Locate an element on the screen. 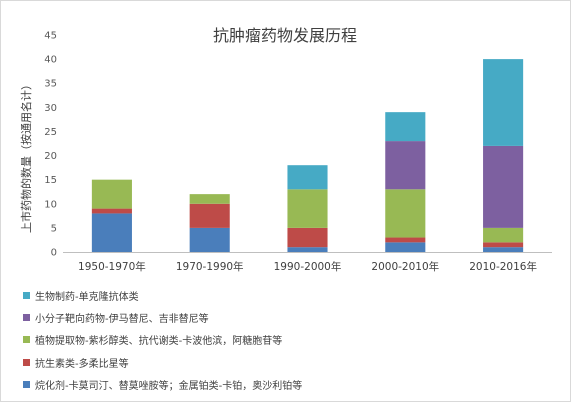 Image resolution: width=571 pixels, height=402 pixels. legend-item: 烷化剂-卡莫司汀、替莫唑胺等；金属铂类-卡铂，奥沙利铂等 is located at coordinates (293, 384).